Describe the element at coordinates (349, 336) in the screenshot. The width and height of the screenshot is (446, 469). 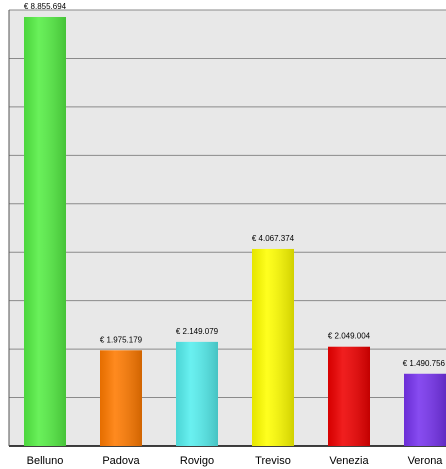
I see `data-label-venezia: € 2.049.004` at that location.